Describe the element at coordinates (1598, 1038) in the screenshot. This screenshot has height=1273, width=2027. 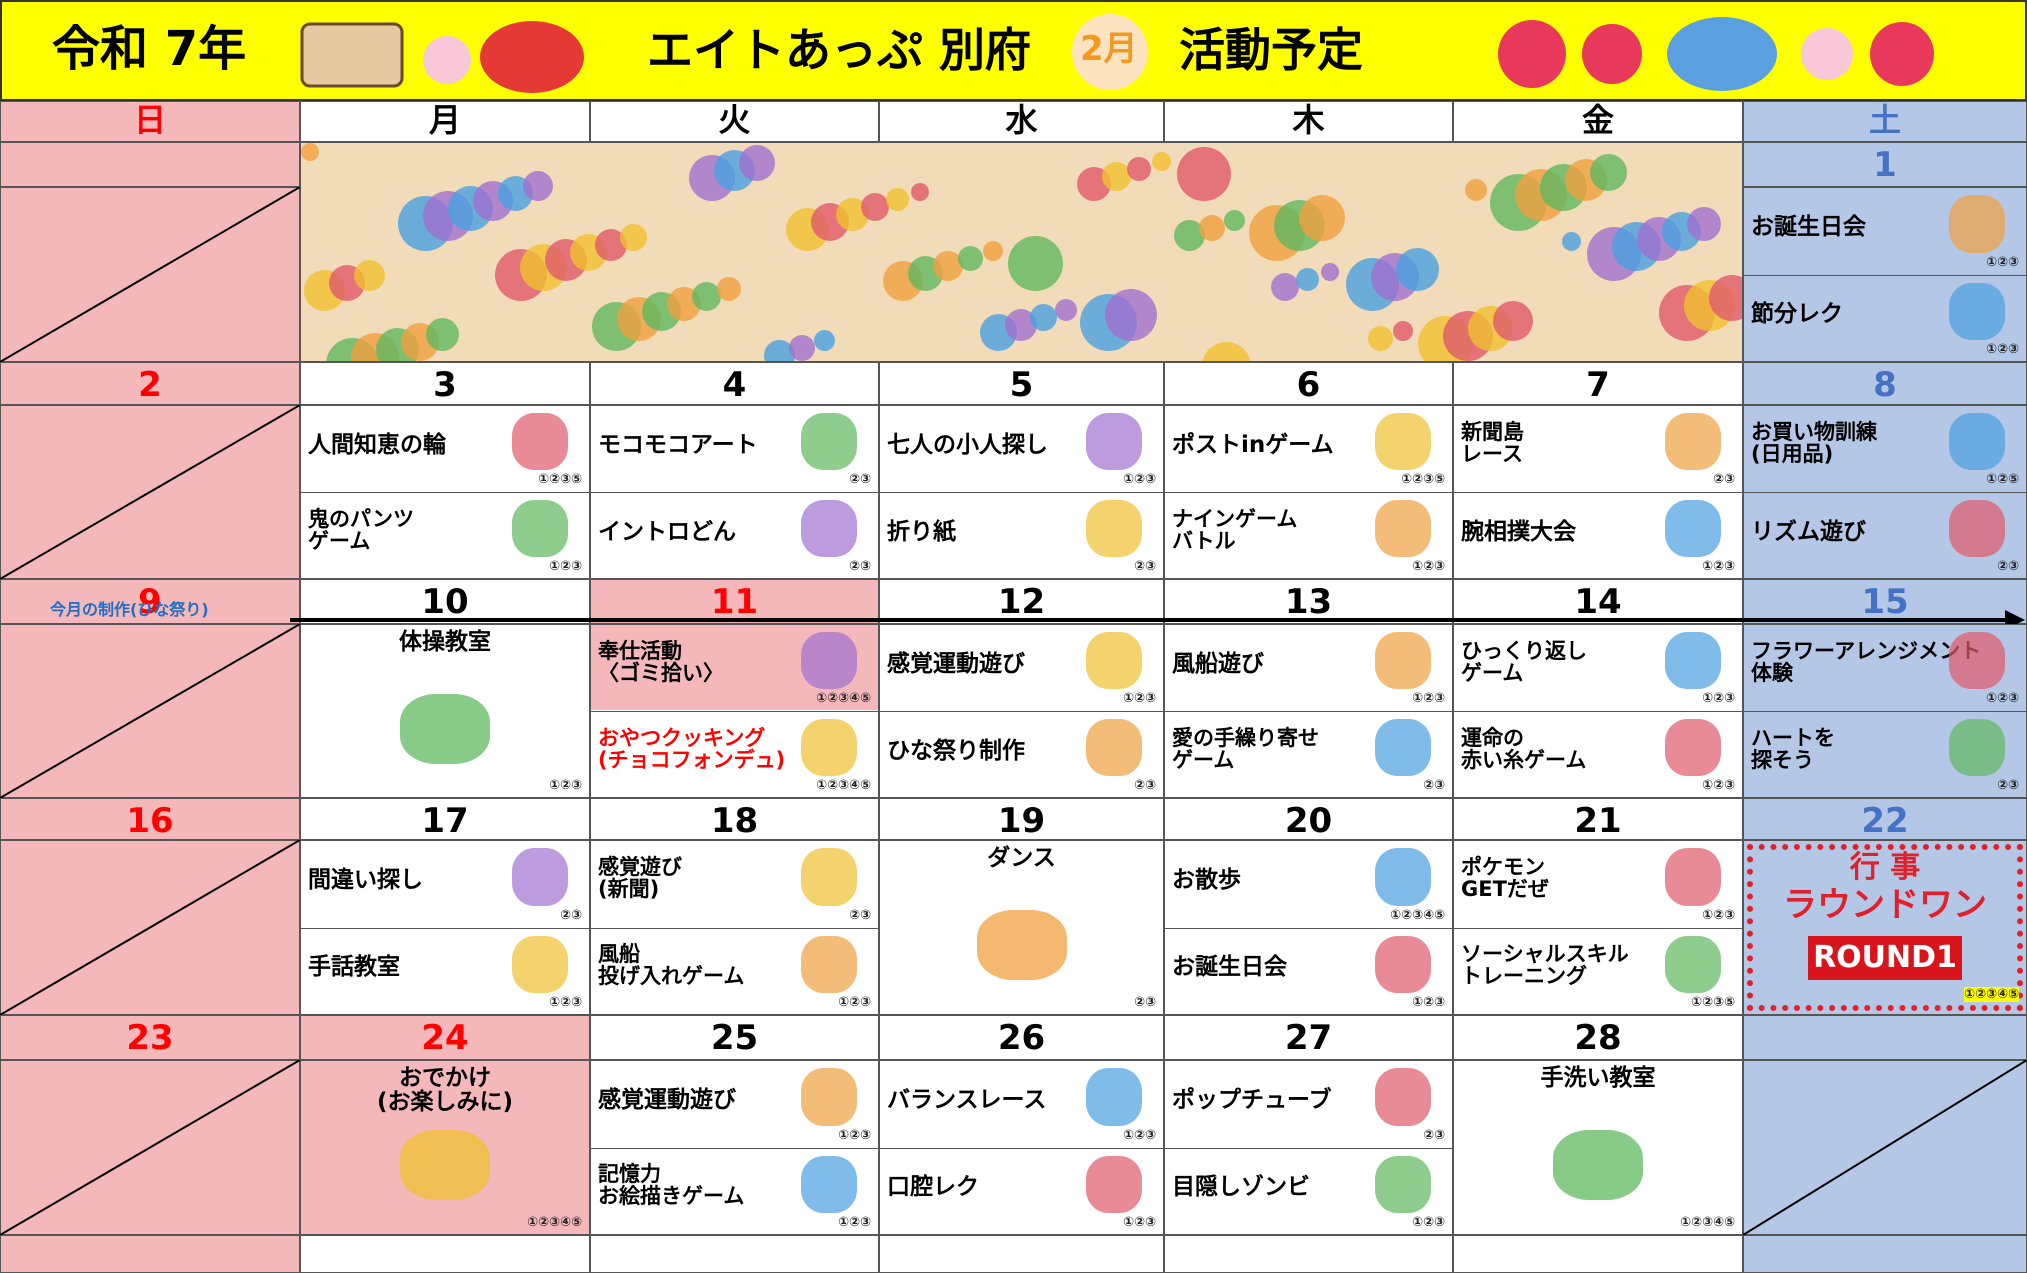
I see `date: 28` at that location.